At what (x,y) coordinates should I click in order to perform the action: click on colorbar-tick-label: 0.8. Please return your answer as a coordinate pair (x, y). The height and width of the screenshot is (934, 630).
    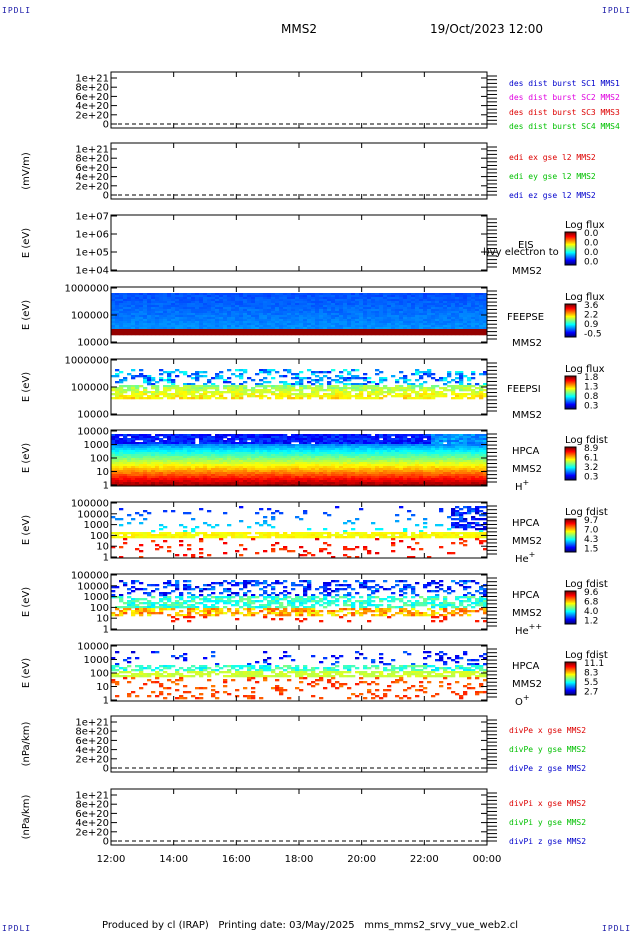
    Looking at the image, I should click on (591, 397).